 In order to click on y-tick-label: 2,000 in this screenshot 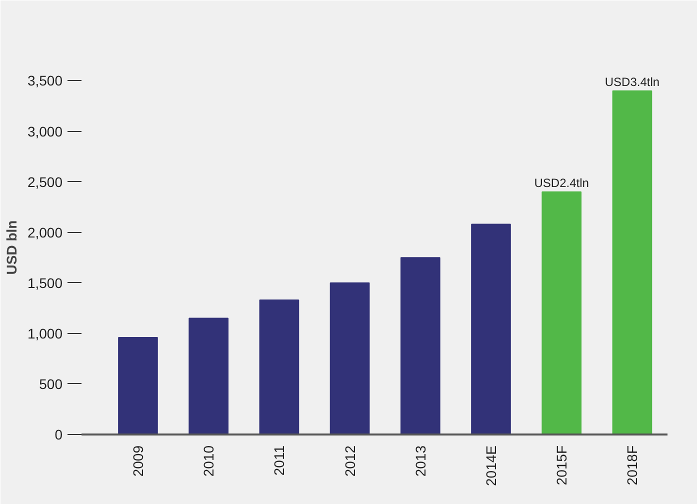, I will do `click(45, 232)`.